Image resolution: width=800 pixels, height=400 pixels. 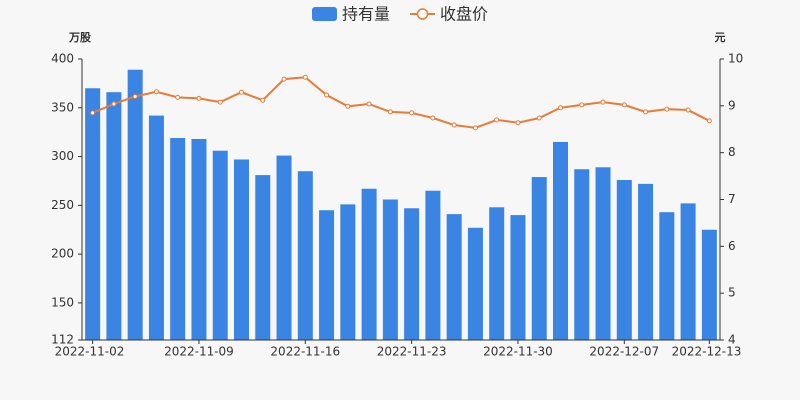 I want to click on y2-tick-label: 4, so click(x=732, y=340).